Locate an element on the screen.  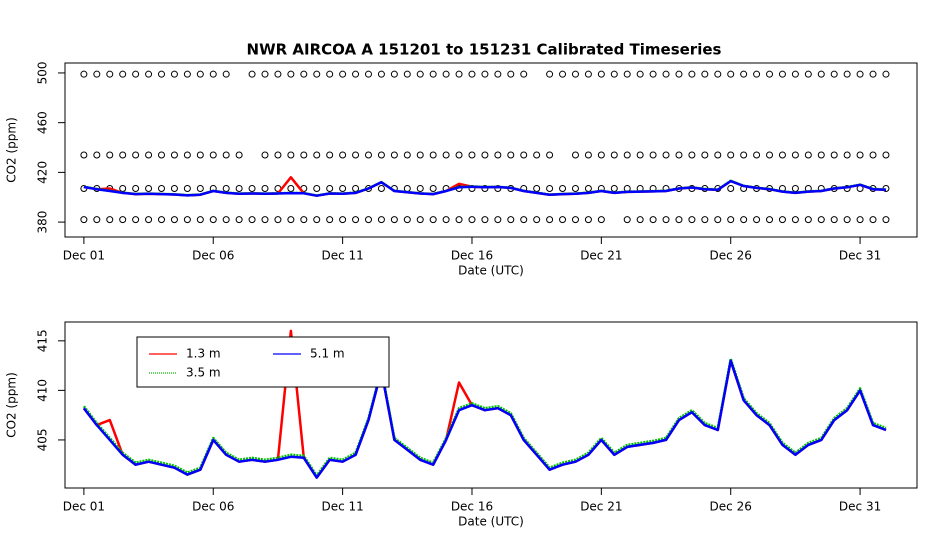
y-tick-label: 405 is located at coordinates (43, 439).